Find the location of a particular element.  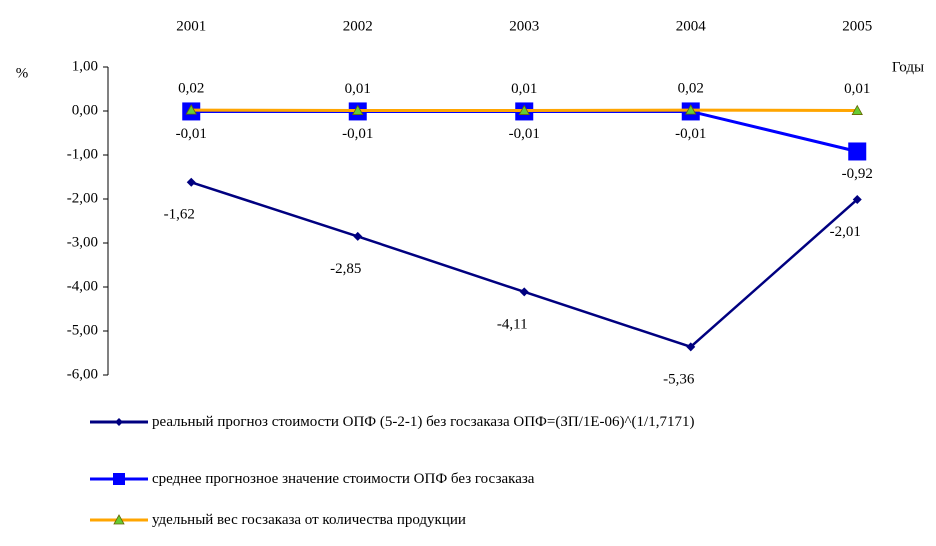

data-label: -0,92 is located at coordinates (857, 174).